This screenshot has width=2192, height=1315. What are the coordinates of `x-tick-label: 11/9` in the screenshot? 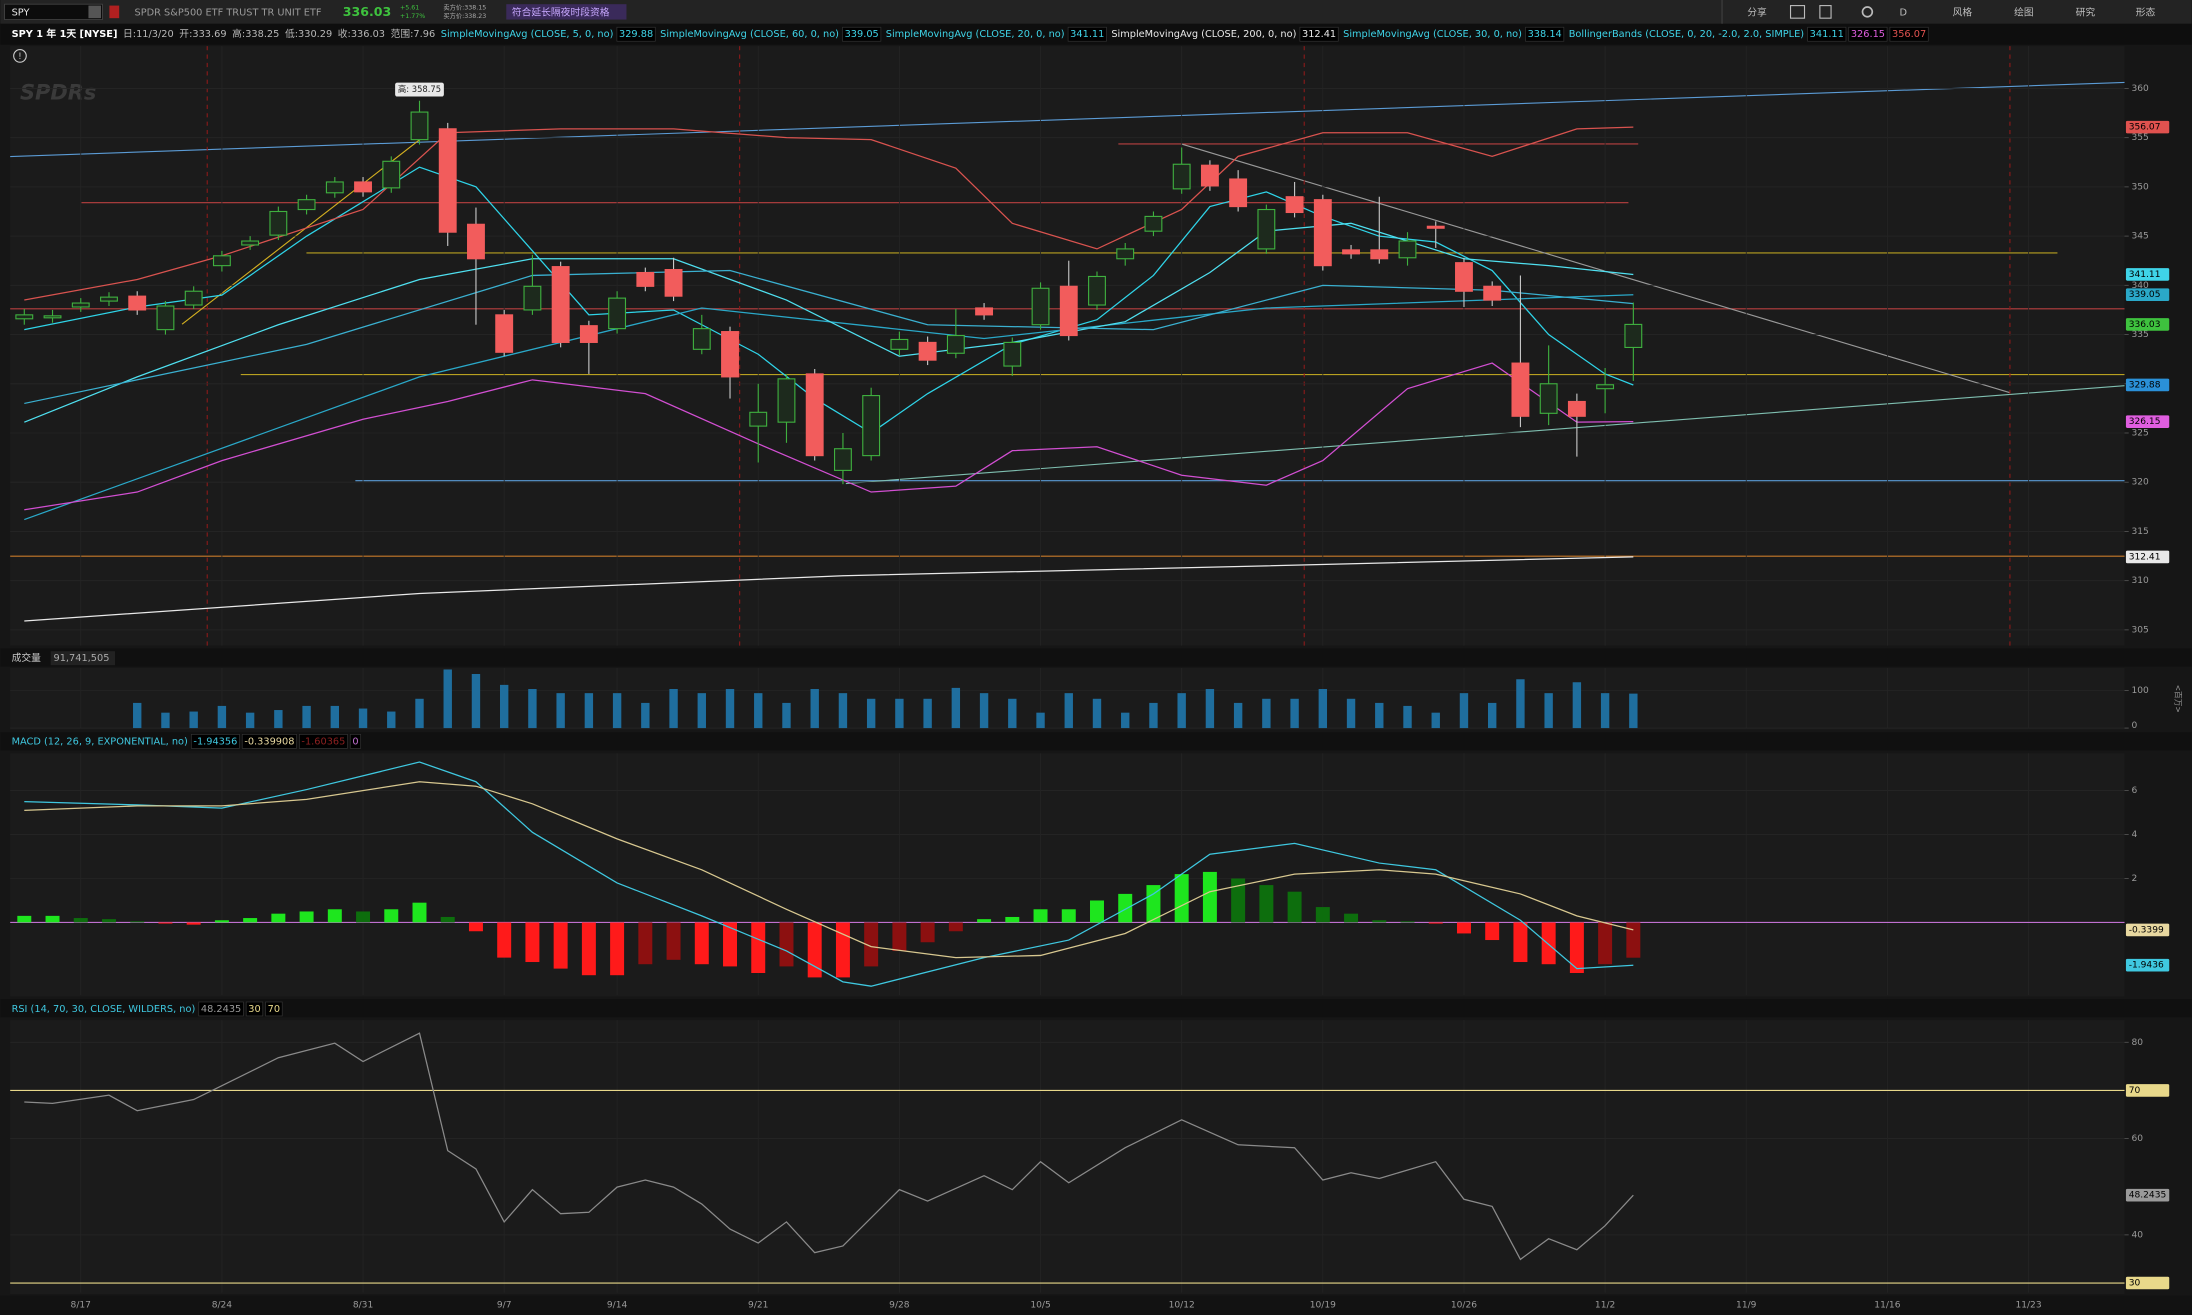 It's located at (1746, 1306).